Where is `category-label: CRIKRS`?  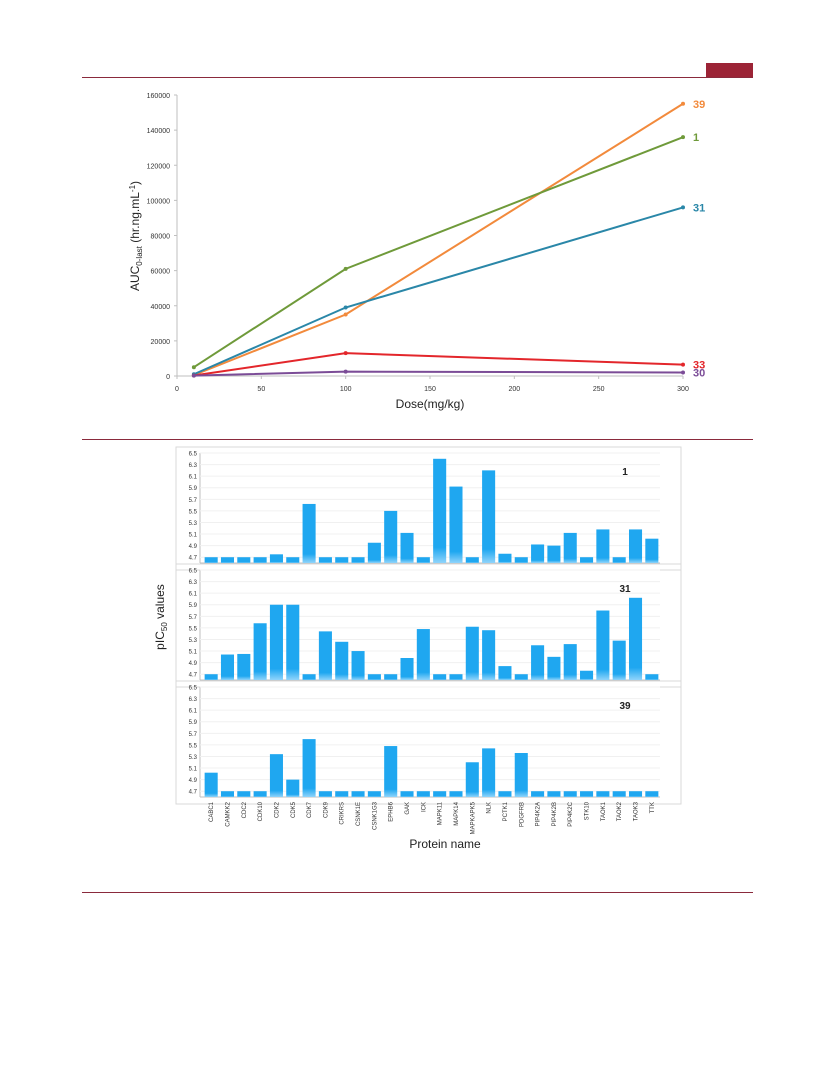 category-label: CRIKRS is located at coordinates (343, 813).